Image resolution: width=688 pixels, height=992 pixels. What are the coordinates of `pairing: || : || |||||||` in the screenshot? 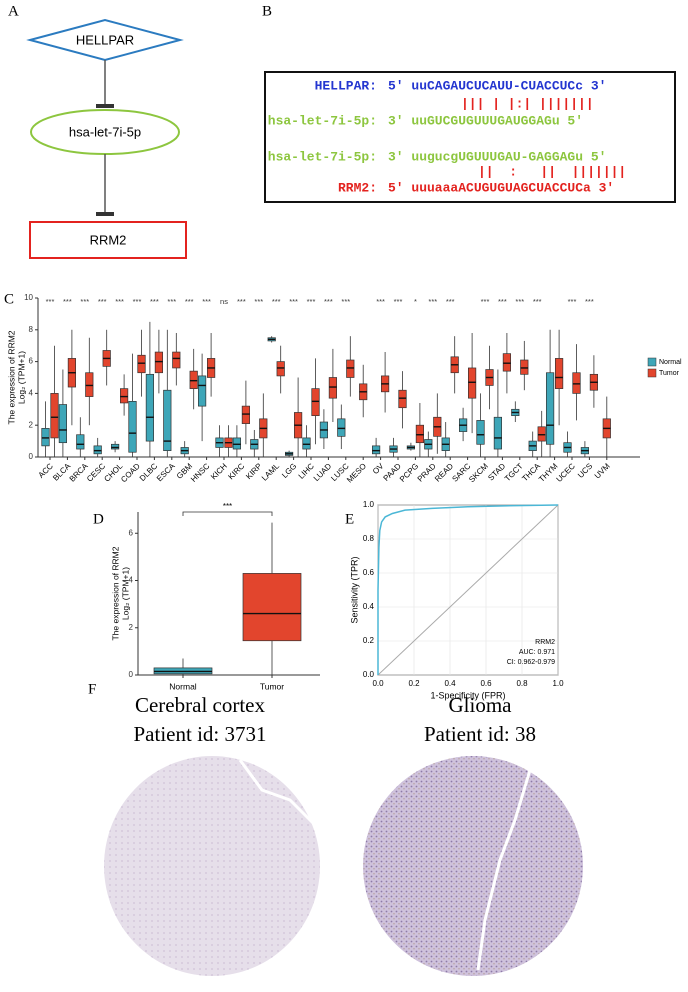 It's located at (552, 171).